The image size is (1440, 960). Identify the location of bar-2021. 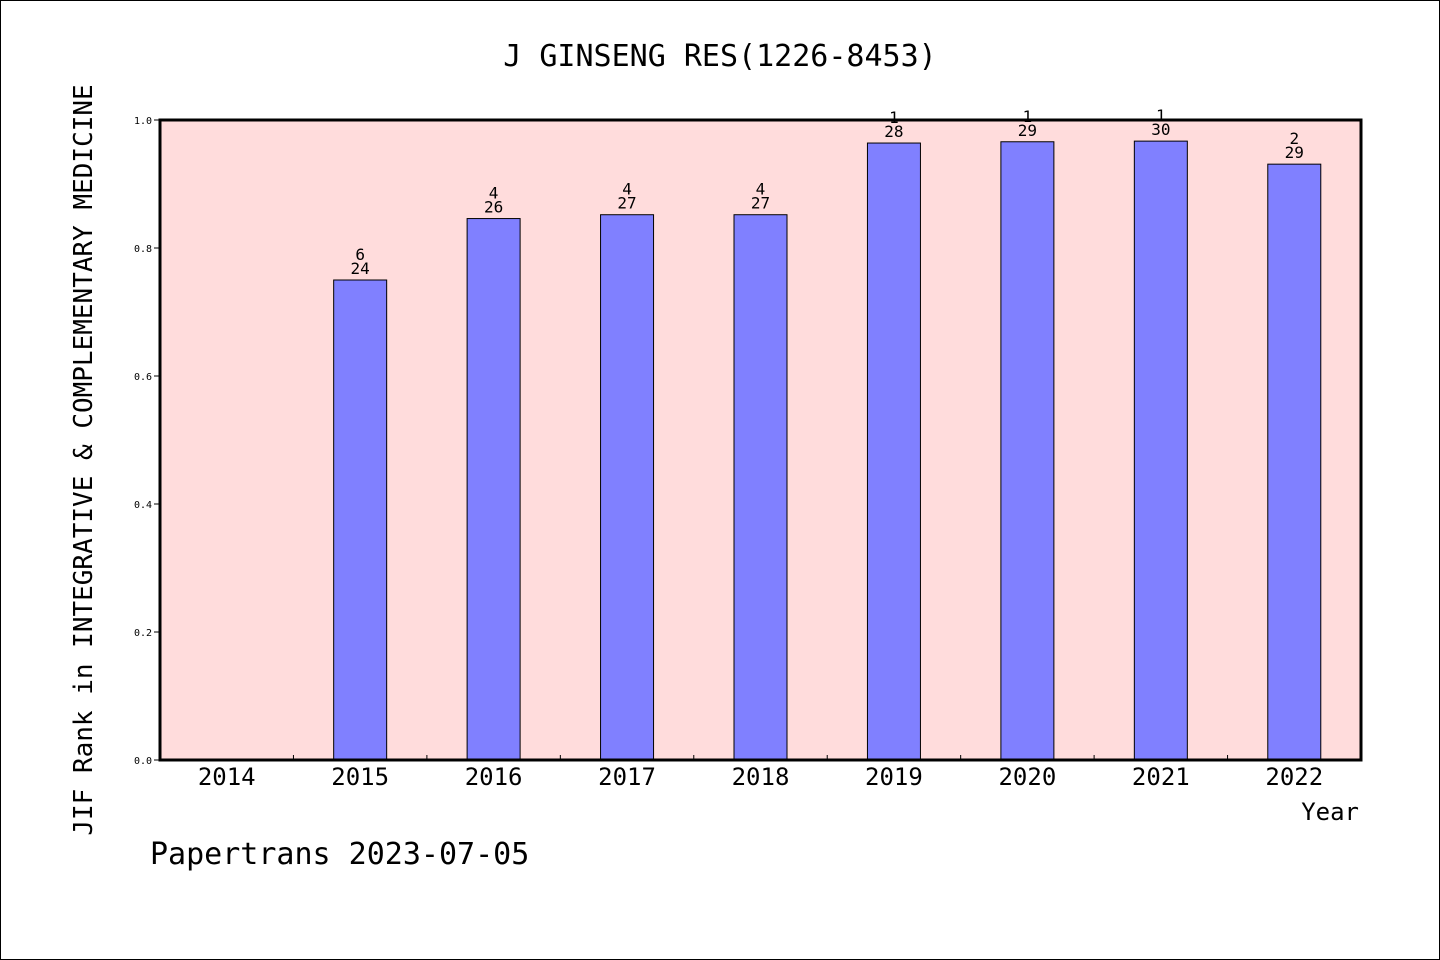
(1160, 450).